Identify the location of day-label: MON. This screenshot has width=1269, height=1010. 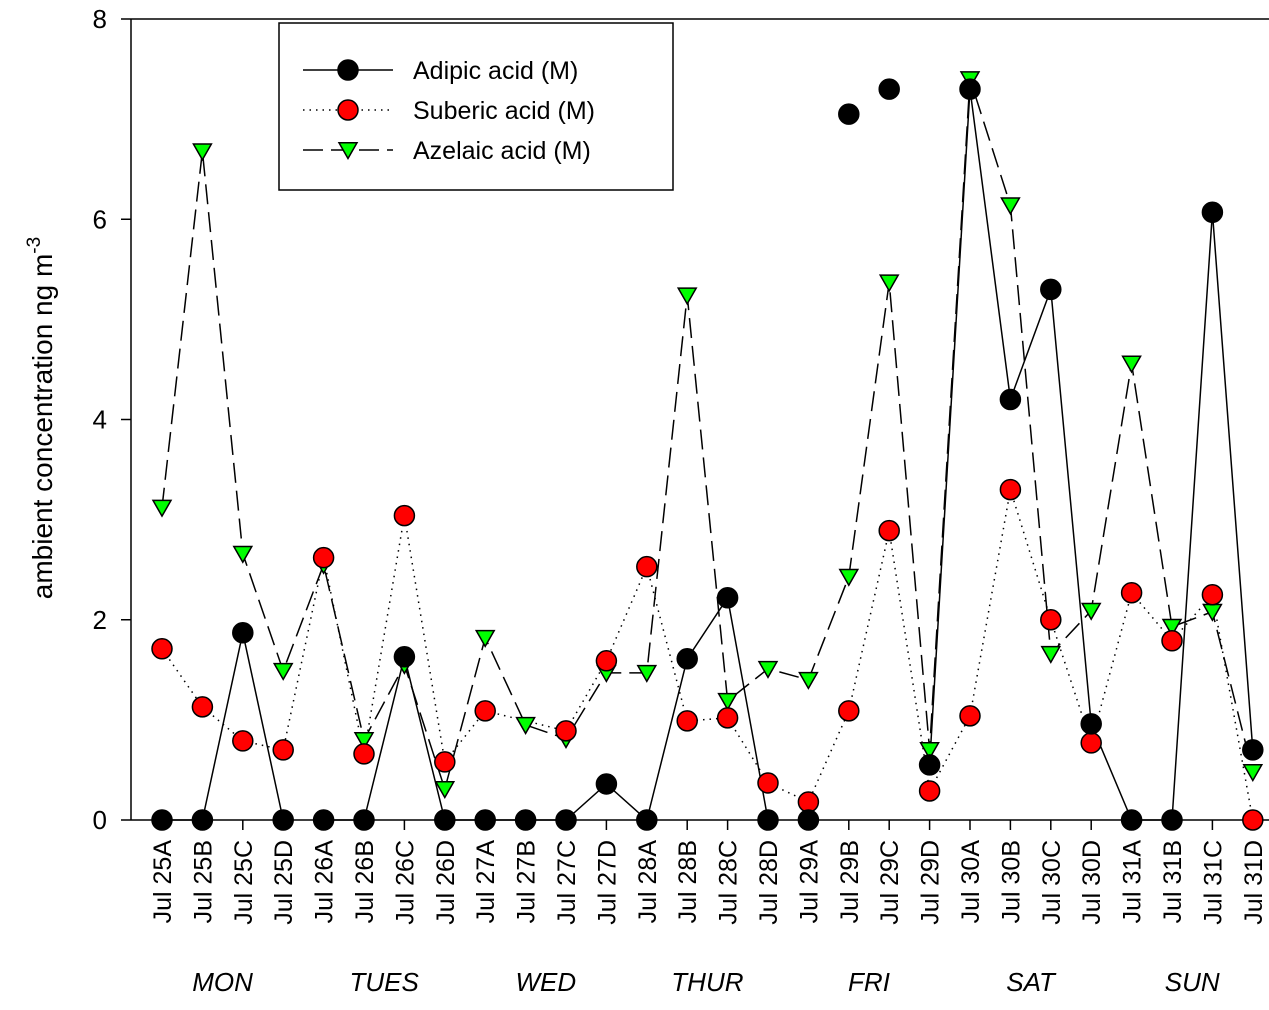
(222, 982).